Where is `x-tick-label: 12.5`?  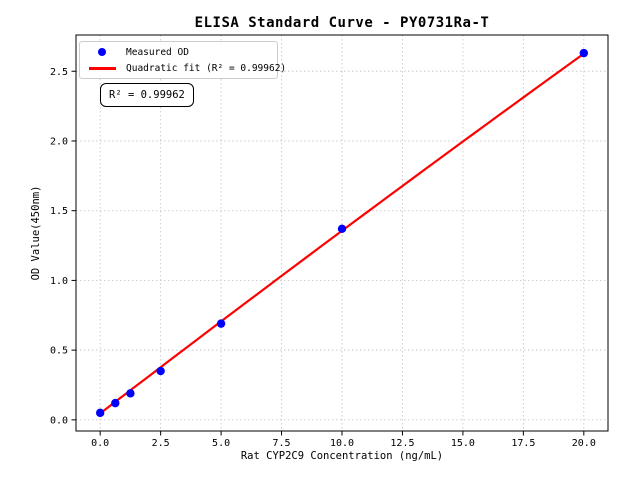
x-tick-label: 12.5 is located at coordinates (402, 443).